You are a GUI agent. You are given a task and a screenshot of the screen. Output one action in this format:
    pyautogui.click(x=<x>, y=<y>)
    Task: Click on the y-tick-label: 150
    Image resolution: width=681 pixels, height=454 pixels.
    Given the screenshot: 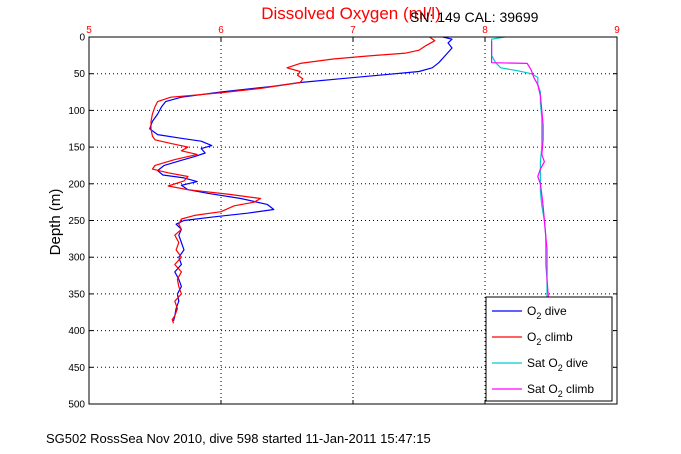 What is the action you would take?
    pyautogui.click(x=76, y=148)
    